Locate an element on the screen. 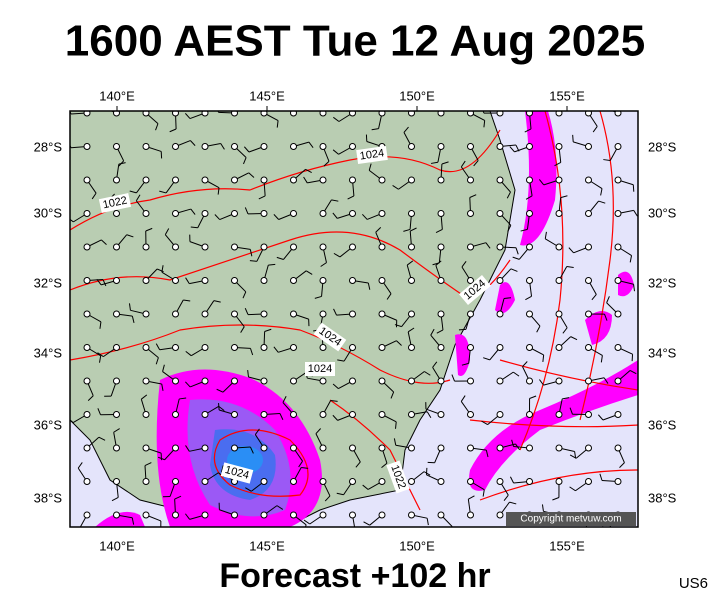 Image resolution: width=711 pixels, height=605 pixels. y-tick-label: 34°S is located at coordinates (48, 352).